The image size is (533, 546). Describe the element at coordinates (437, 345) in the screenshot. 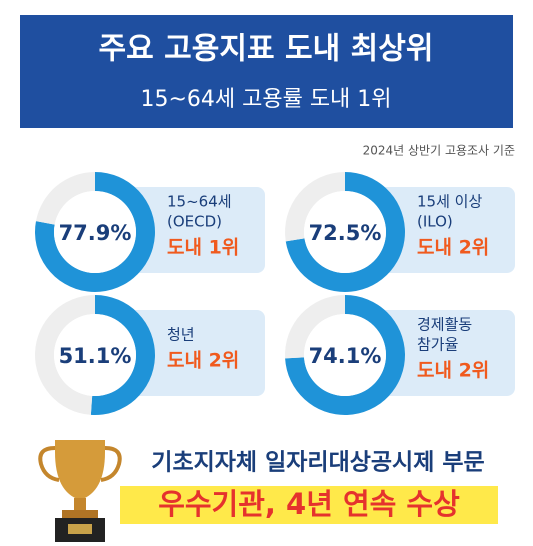

I see `category-label: 참가율` at that location.